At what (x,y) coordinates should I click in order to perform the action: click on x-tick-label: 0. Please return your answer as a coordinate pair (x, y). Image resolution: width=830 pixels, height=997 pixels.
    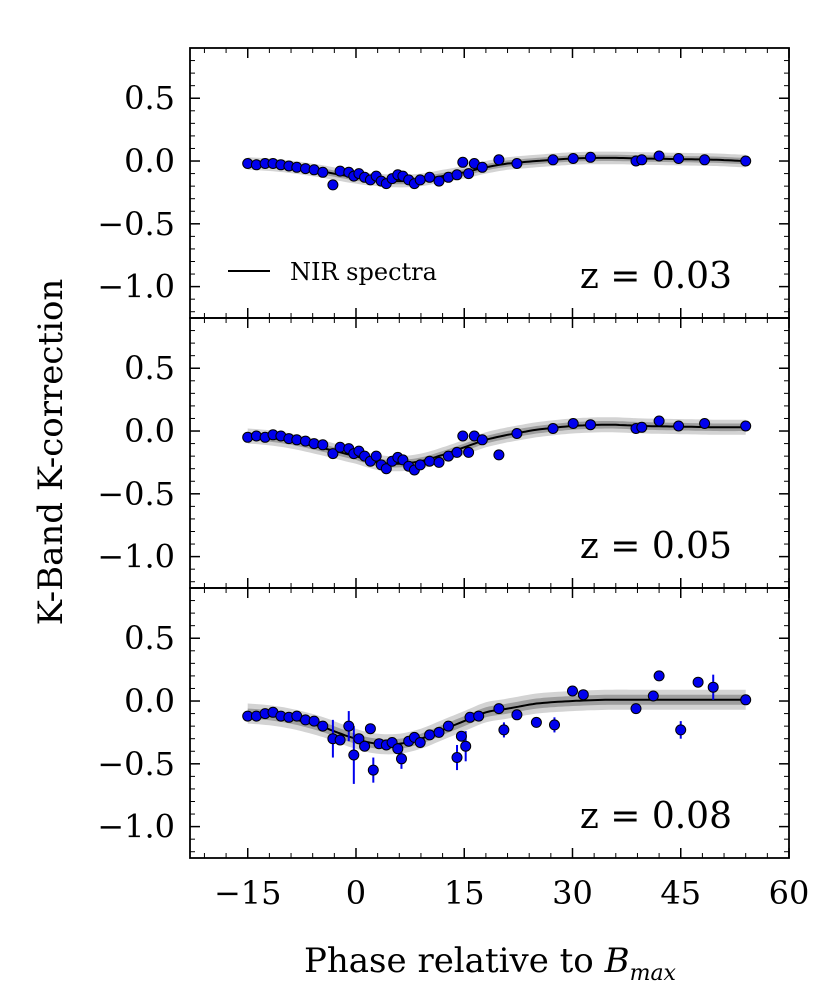
    Looking at the image, I should click on (356, 893).